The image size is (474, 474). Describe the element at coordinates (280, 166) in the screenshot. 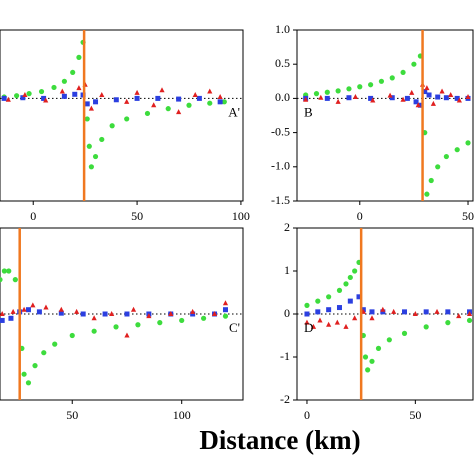

I see `y-tick-label: -1.0` at that location.